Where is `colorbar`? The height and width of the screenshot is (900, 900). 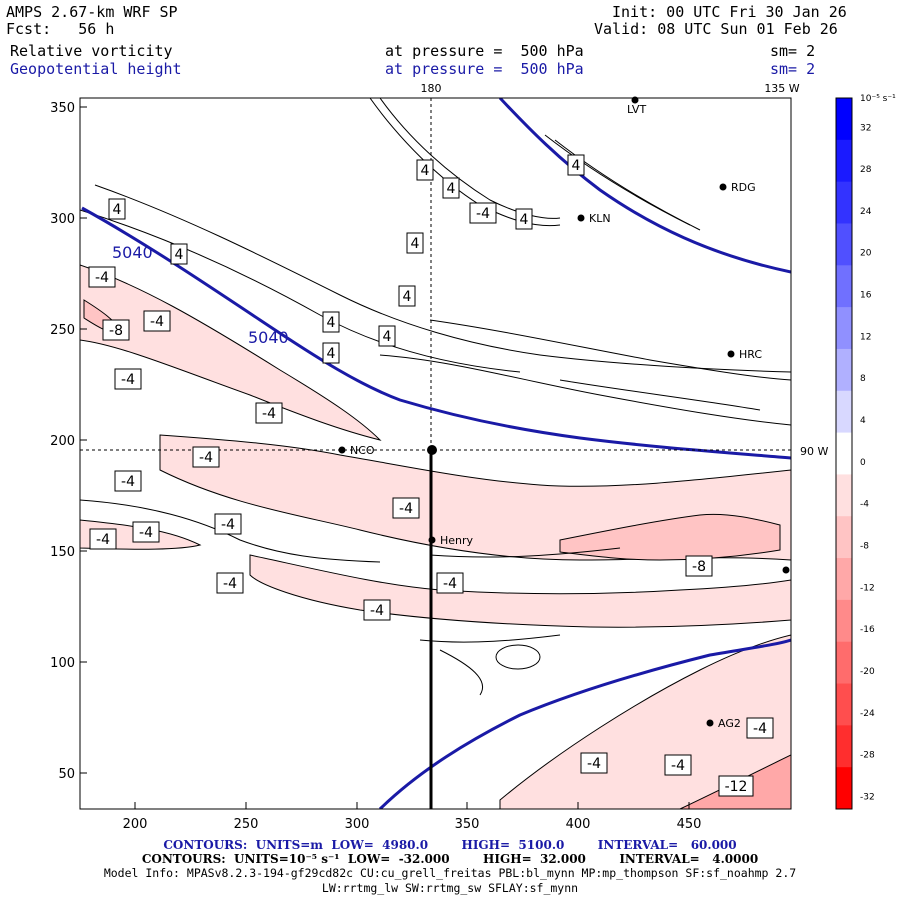
colorbar is located at coordinates (844, 453).